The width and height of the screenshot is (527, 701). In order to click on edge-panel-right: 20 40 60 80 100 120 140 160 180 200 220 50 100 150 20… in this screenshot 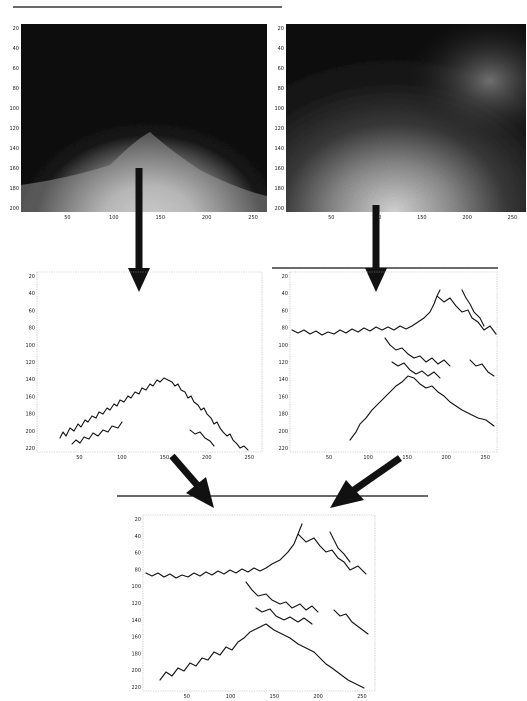, I will do `click(388, 366)`.